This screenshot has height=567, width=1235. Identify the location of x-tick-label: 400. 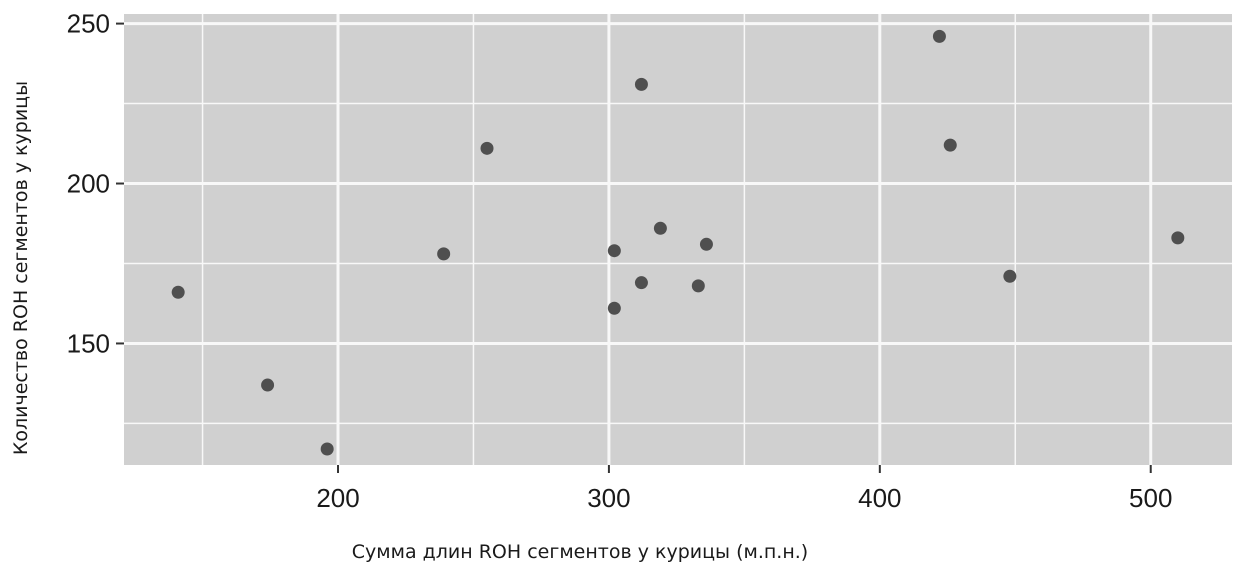
(879, 498).